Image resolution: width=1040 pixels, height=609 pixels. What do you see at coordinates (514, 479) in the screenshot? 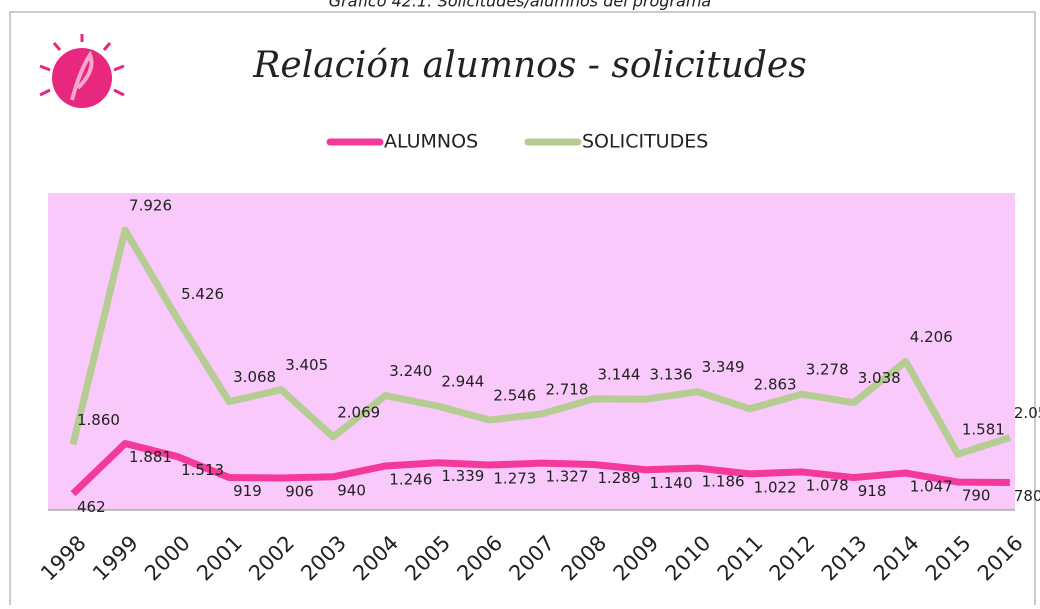
I see `data-label: 1.273` at bounding box center [514, 479].